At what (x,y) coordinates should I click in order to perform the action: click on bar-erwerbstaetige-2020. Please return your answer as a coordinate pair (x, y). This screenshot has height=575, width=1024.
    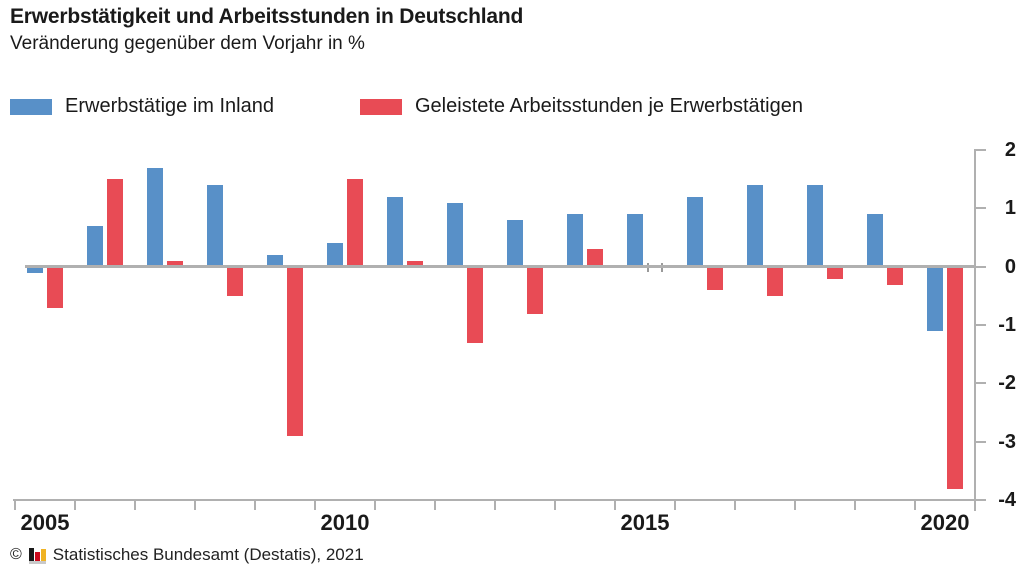
    Looking at the image, I should click on (935, 299).